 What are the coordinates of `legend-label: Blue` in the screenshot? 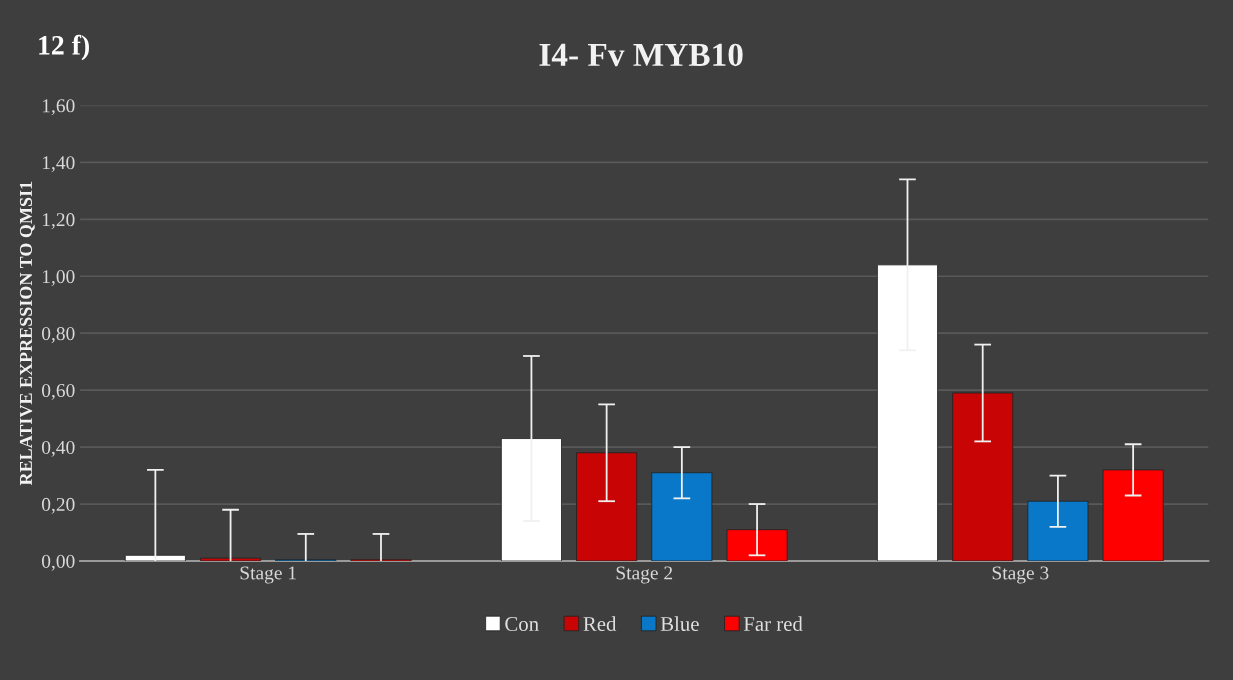 It's located at (679, 623).